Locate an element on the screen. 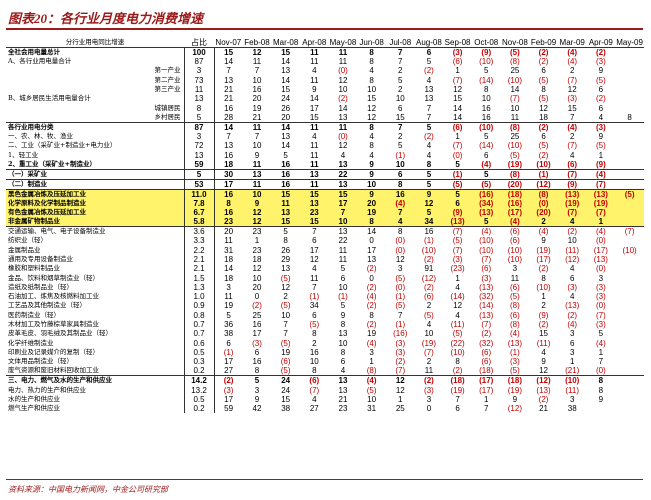 This screenshot has width=651, height=500. table-row: 纺织业（轻） 3.3 11 1 8 6 22 0 (0) (1) (5) (10) (6) 9 10 (0) is located at coordinates (325, 241).